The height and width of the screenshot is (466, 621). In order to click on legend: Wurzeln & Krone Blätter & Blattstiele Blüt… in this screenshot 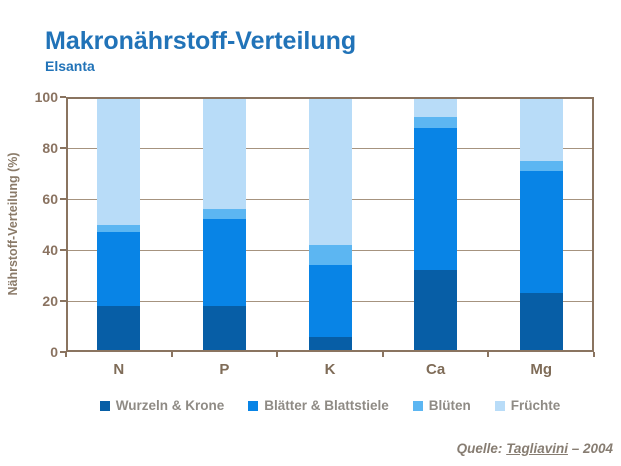, I will do `click(330, 405)`.